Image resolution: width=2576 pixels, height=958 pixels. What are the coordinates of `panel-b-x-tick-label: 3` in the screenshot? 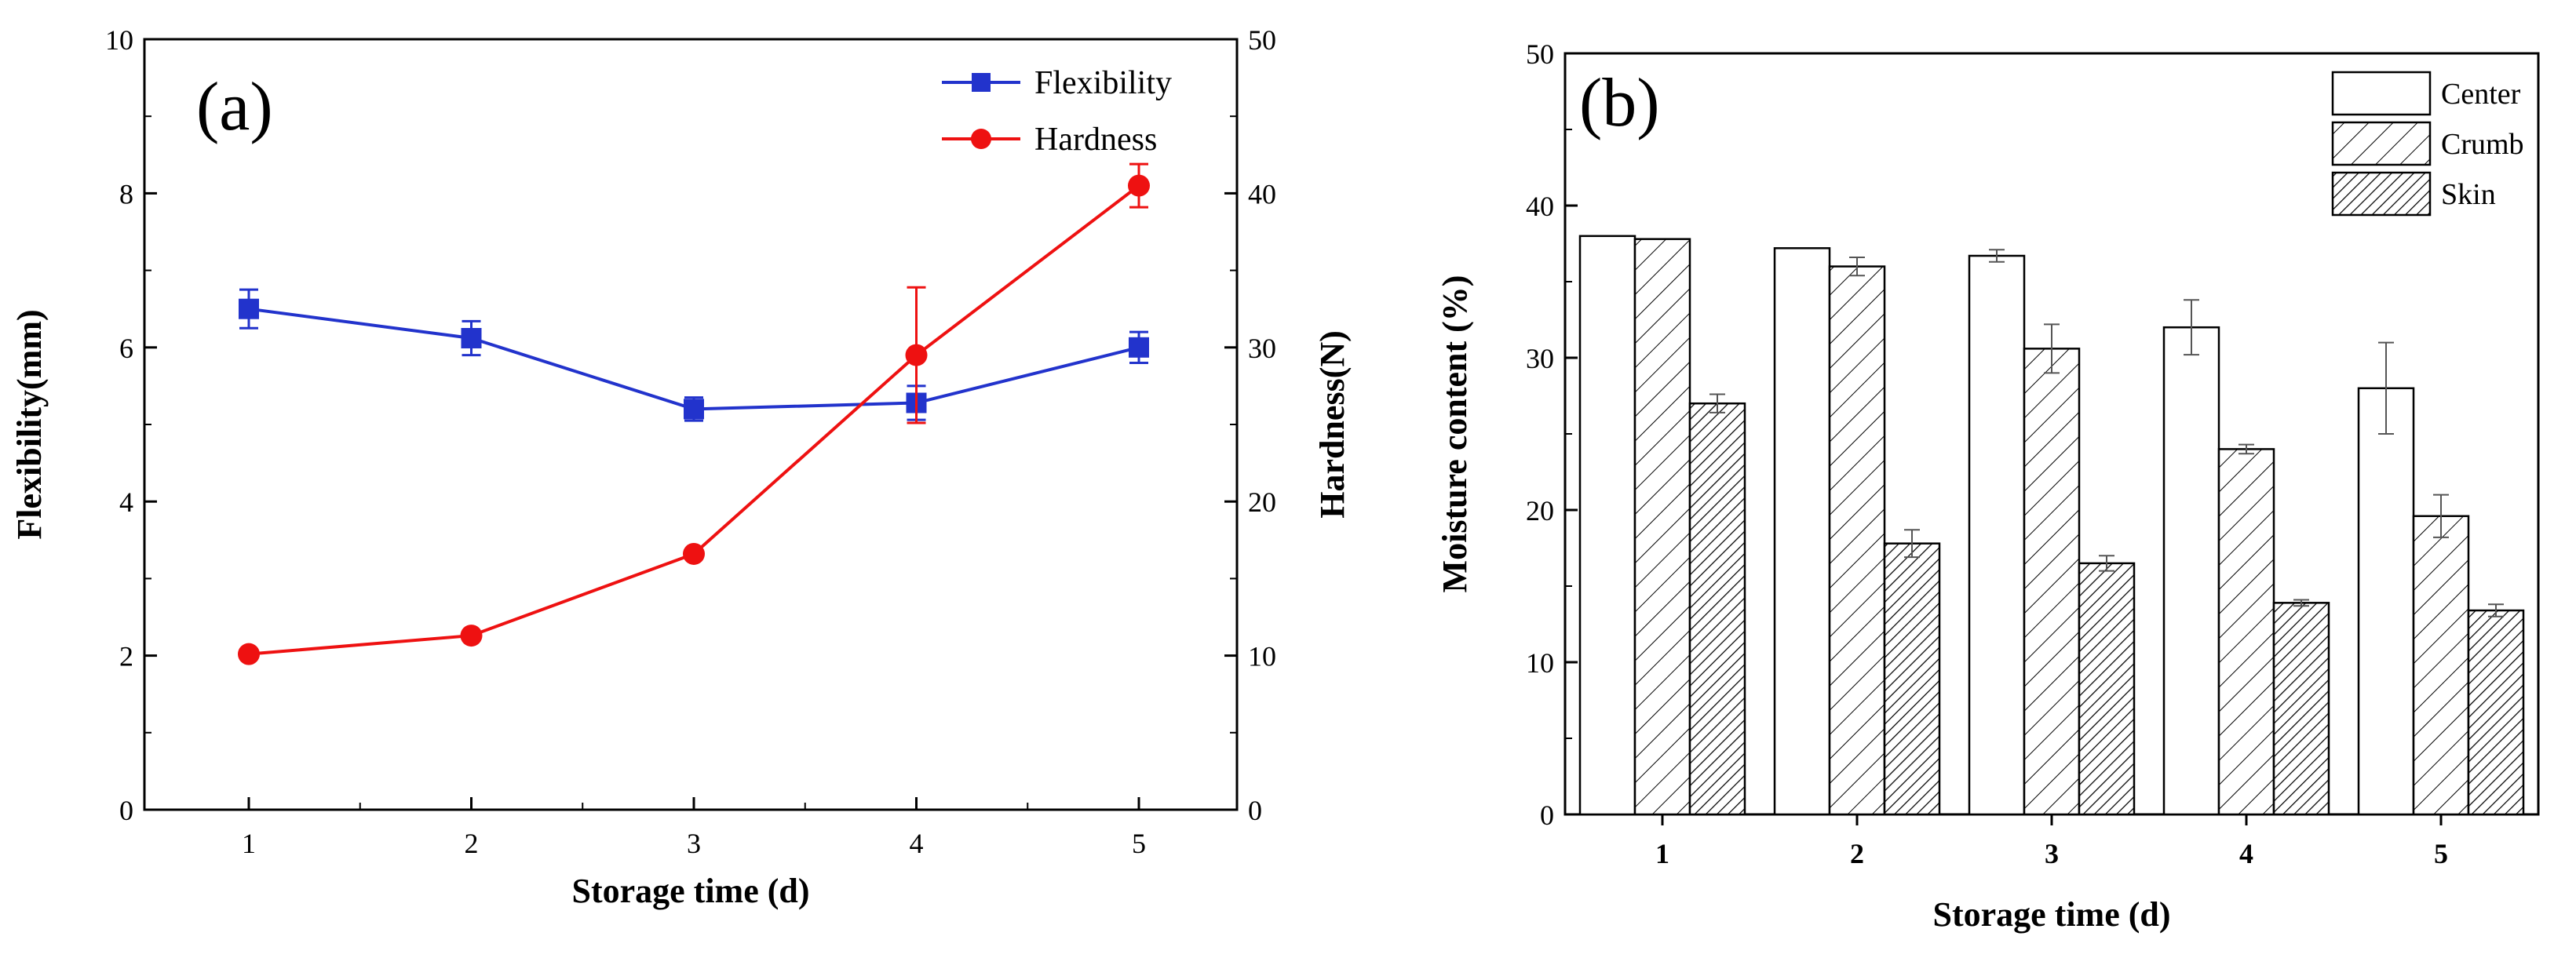 It's located at (2052, 854).